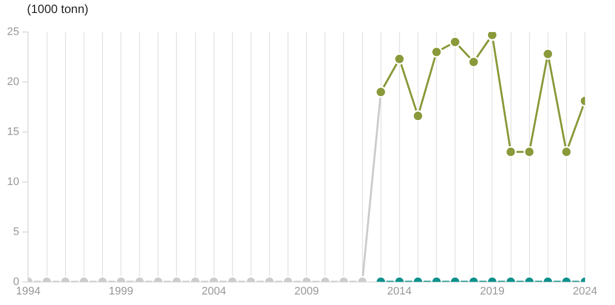  Describe the element at coordinates (57, 9) in the screenshot. I see `y-axis-title: (1000 tonn)` at that location.